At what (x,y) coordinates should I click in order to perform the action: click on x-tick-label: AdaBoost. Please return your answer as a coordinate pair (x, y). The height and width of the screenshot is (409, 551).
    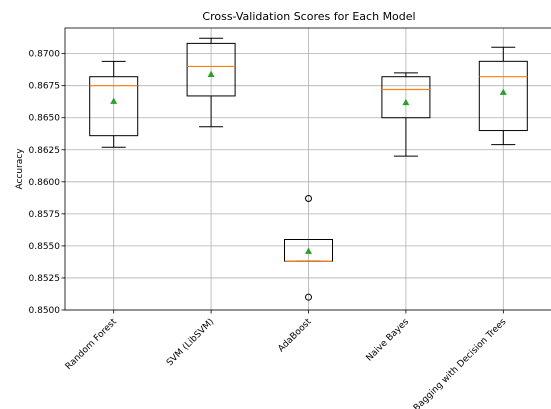
    Looking at the image, I should click on (295, 336).